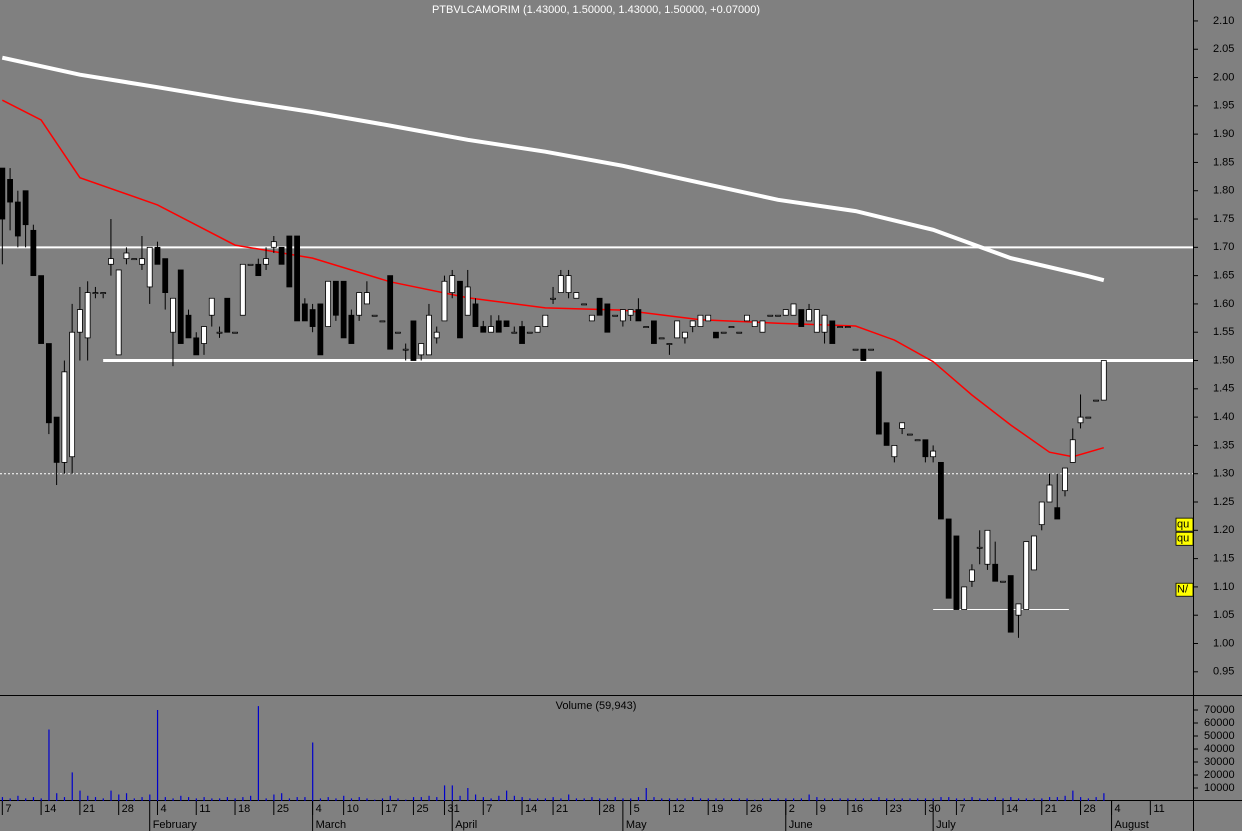 The width and height of the screenshot is (1242, 831). I want to click on y-tick-label: 0.95, so click(1223, 672).